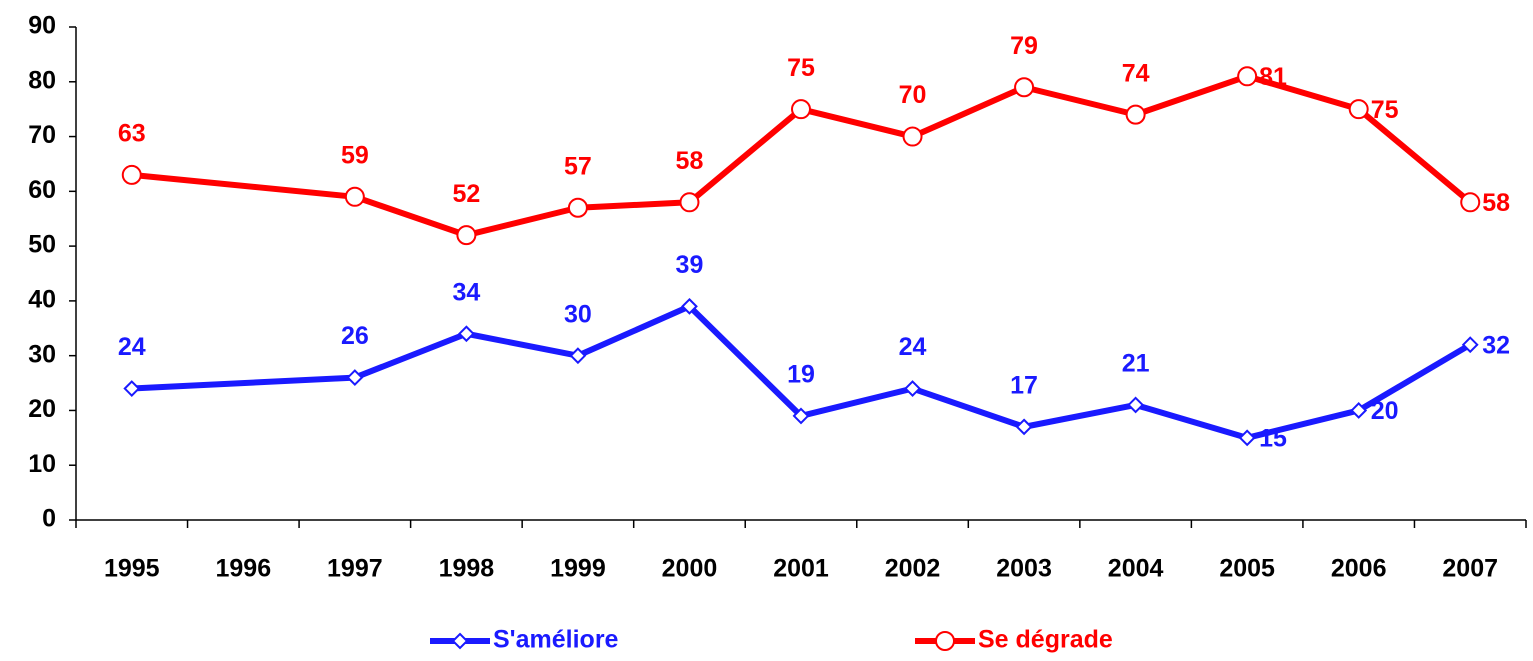 This screenshot has width=1533, height=661. What do you see at coordinates (801, 569) in the screenshot?
I see `x-tick-label: 2001` at bounding box center [801, 569].